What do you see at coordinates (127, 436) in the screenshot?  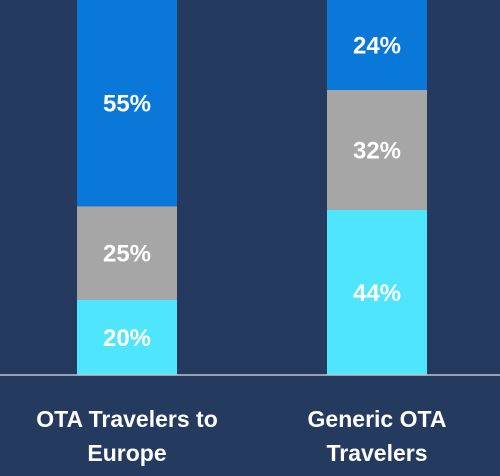 I see `x-tick-label: OTA Travelers to Europe` at bounding box center [127, 436].